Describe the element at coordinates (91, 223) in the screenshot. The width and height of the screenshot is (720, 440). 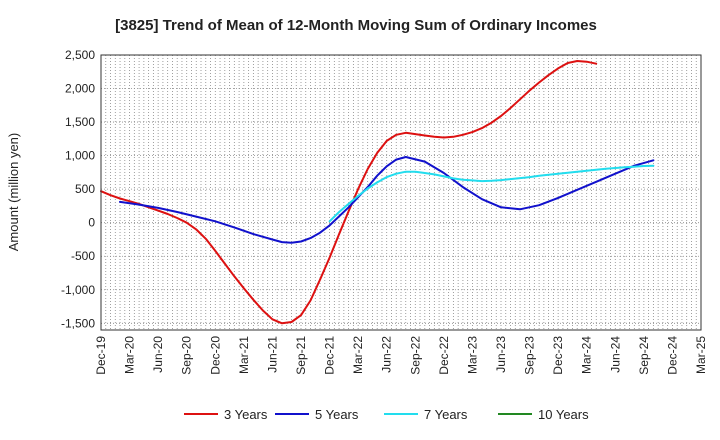
I see `y-tick-label: 0` at that location.